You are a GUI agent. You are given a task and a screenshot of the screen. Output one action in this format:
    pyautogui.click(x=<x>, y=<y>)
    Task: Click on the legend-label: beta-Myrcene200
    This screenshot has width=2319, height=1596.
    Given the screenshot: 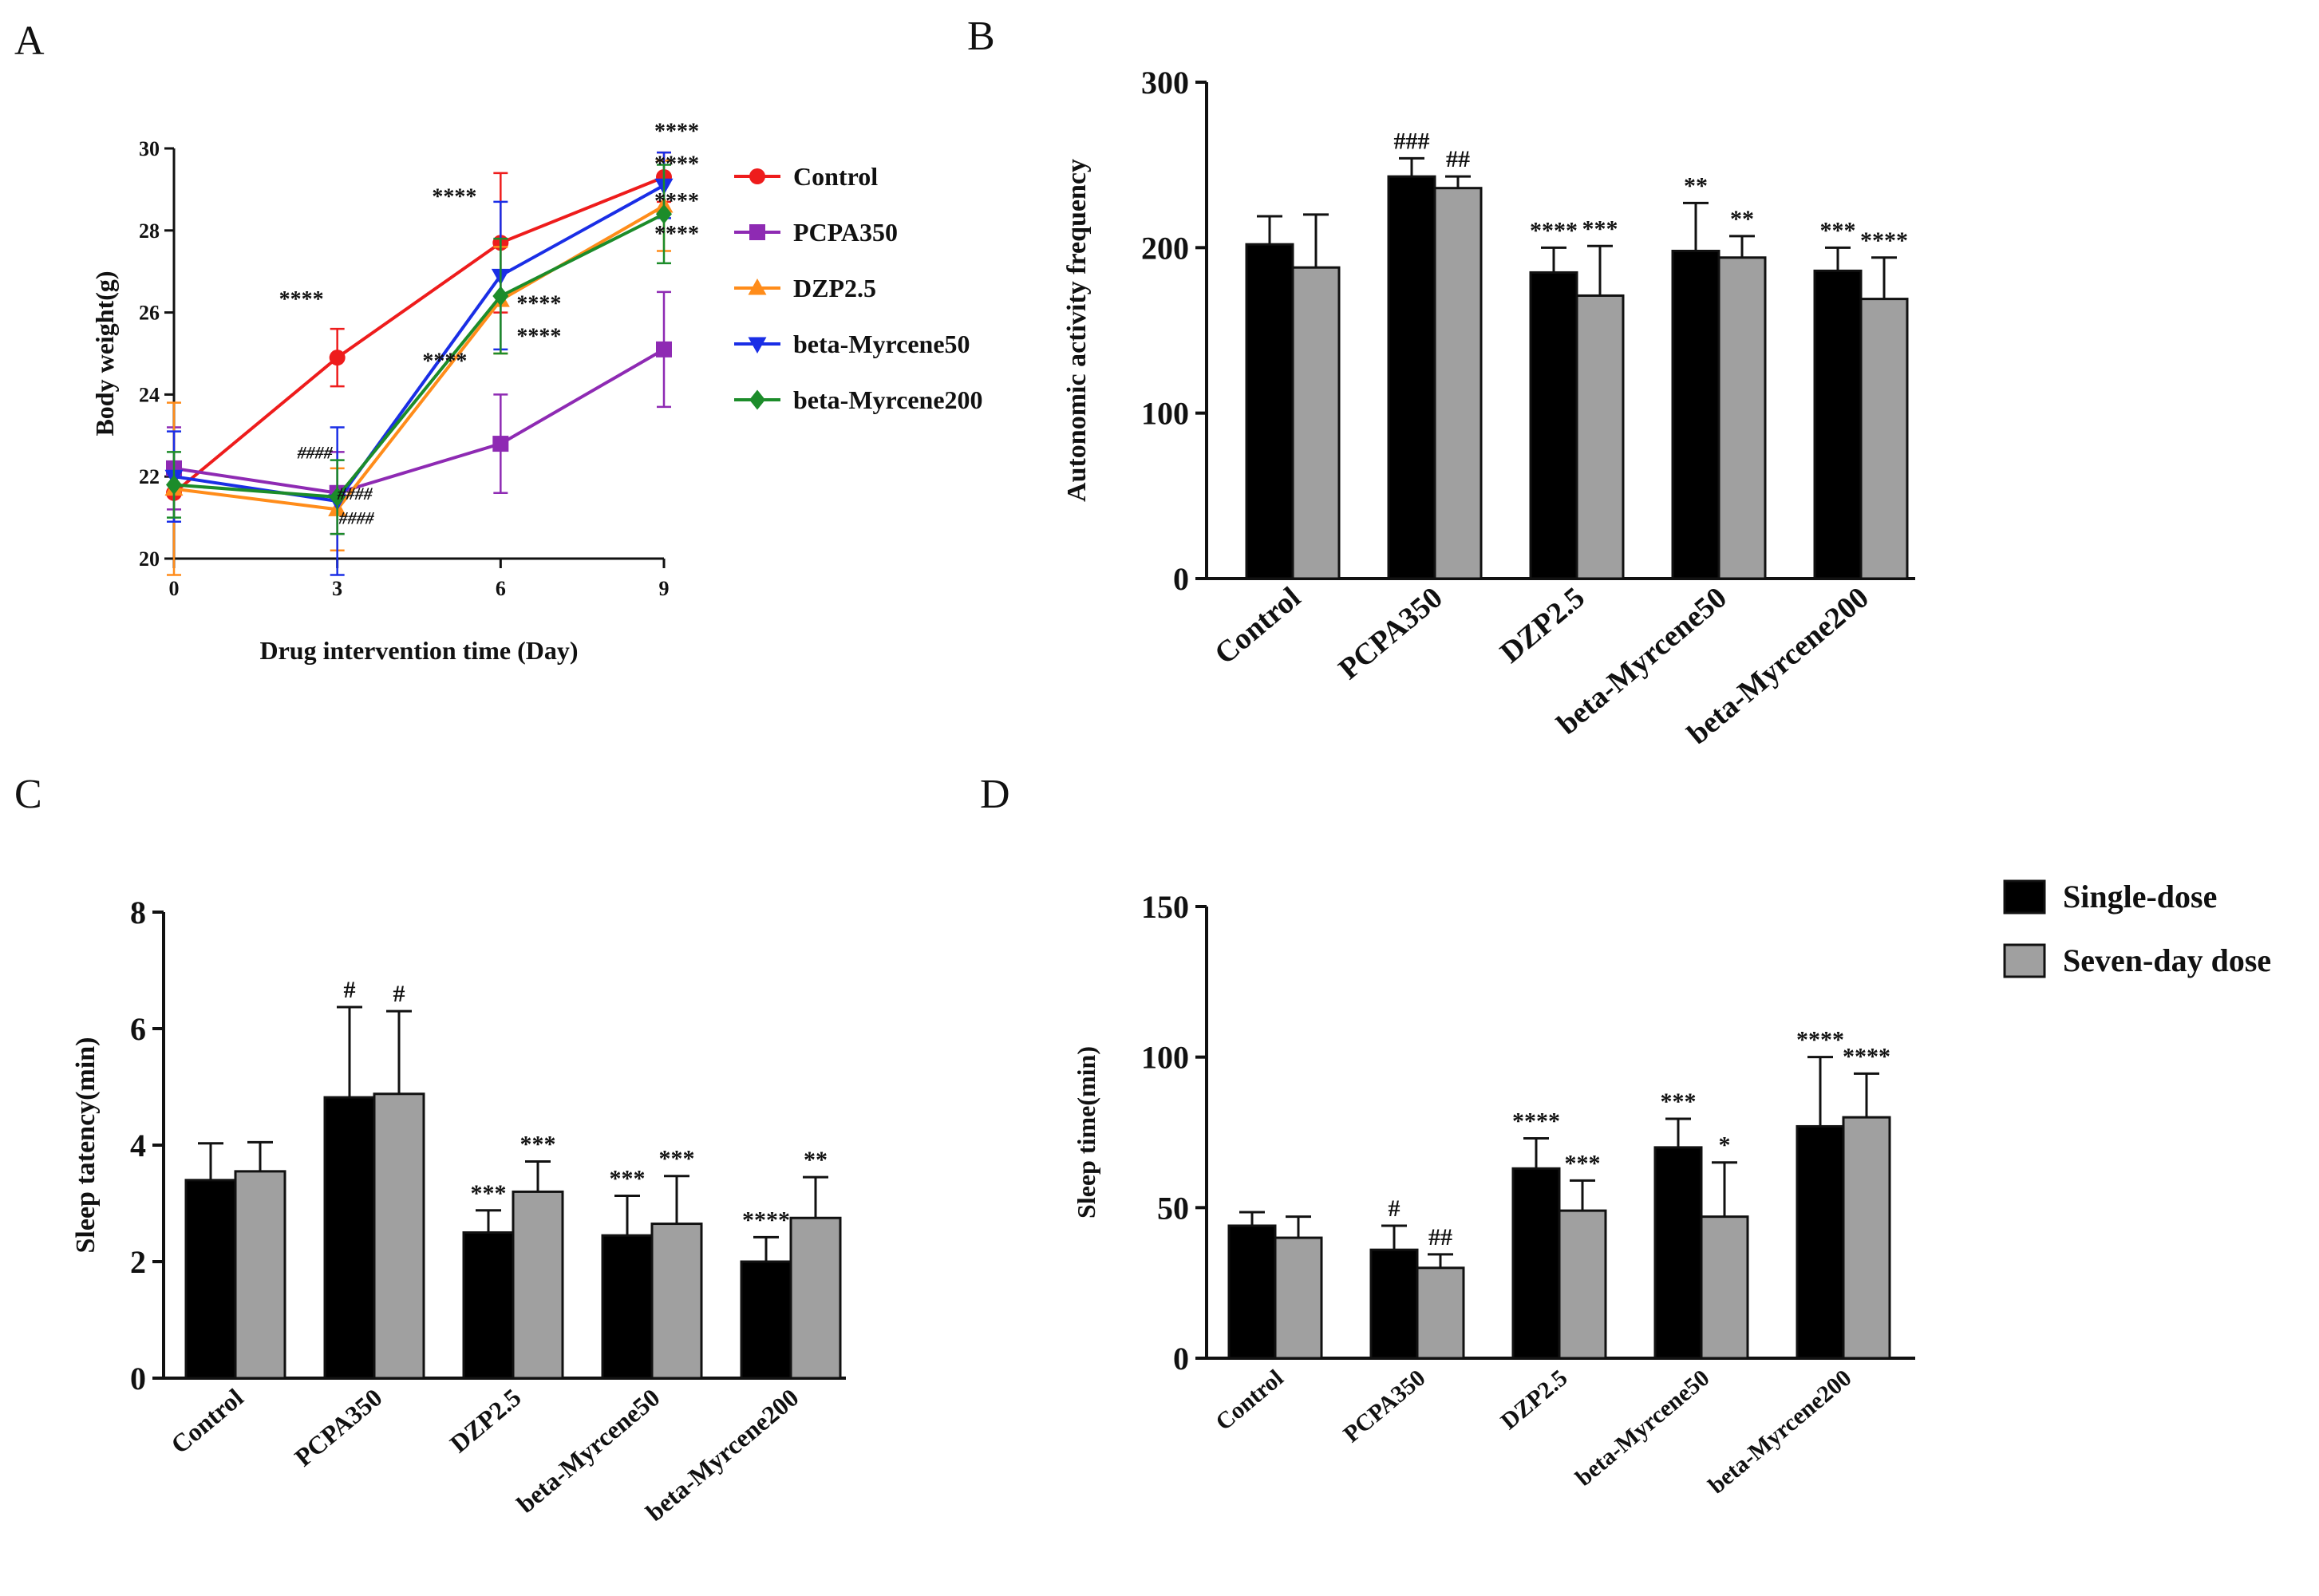 What is the action you would take?
    pyautogui.click(x=888, y=399)
    